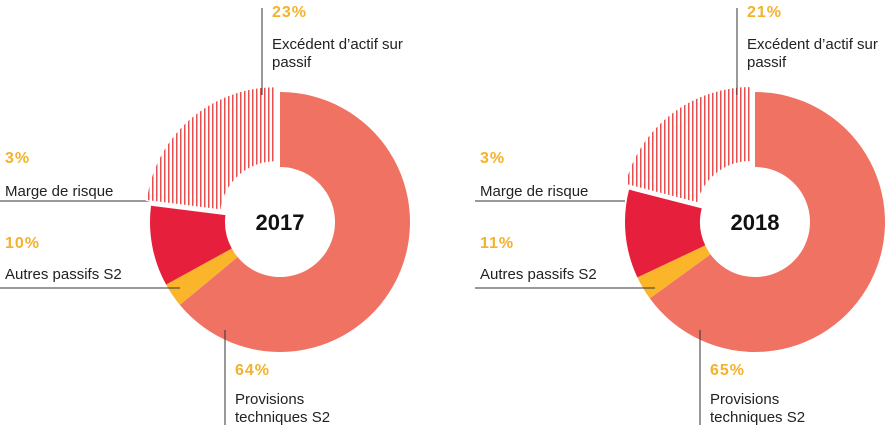 The height and width of the screenshot is (431, 885). I want to click on center-label: 2018, so click(755, 222).